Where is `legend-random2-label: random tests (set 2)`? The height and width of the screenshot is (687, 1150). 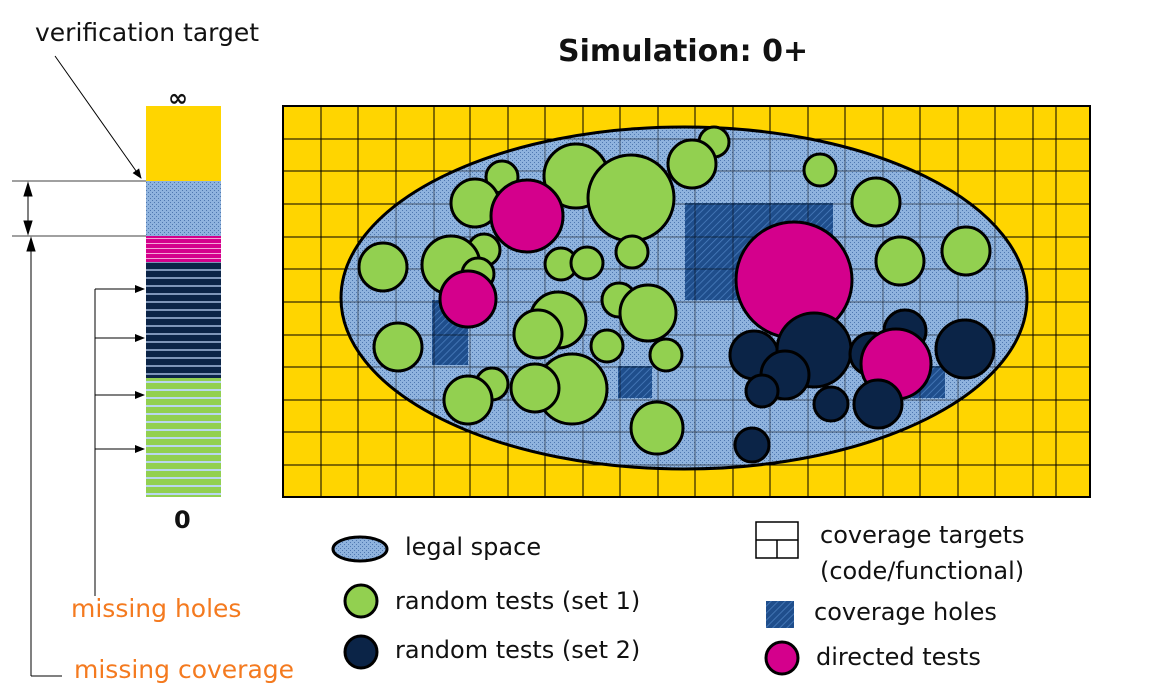 legend-random2-label: random tests (set 2) is located at coordinates (518, 650).